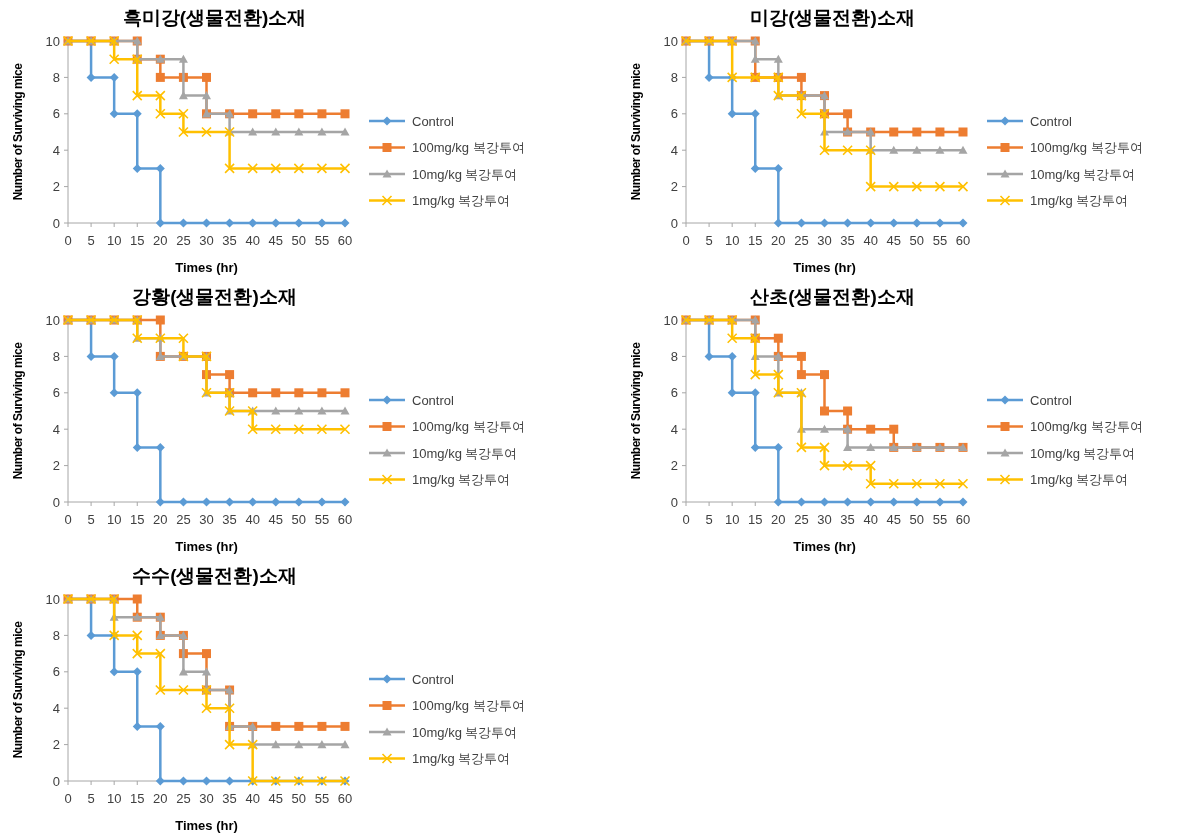 The width and height of the screenshot is (1196, 836). What do you see at coordinates (214, 575) in the screenshot?
I see `chart-title: 수수(생물전환)소재` at bounding box center [214, 575].